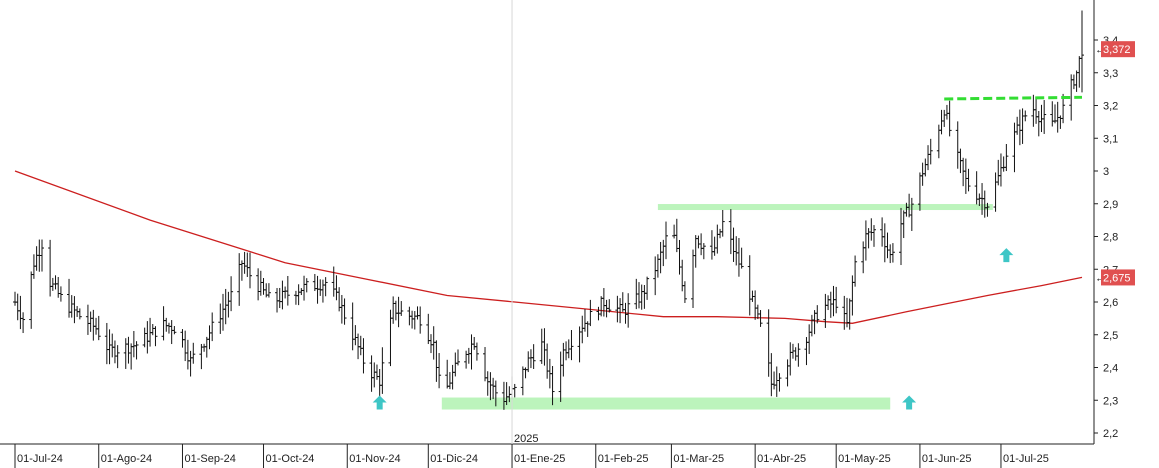 The width and height of the screenshot is (1159, 468). I want to click on y-tick-label: 2,3, so click(1110, 401).